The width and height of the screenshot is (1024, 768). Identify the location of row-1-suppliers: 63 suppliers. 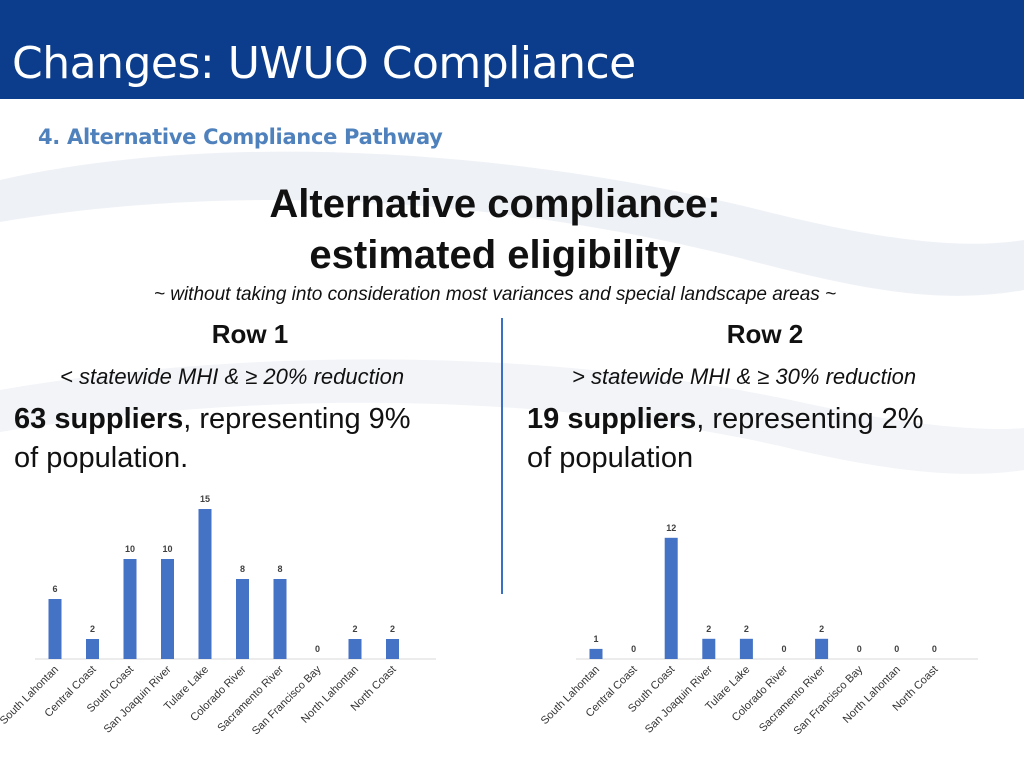
(99, 419).